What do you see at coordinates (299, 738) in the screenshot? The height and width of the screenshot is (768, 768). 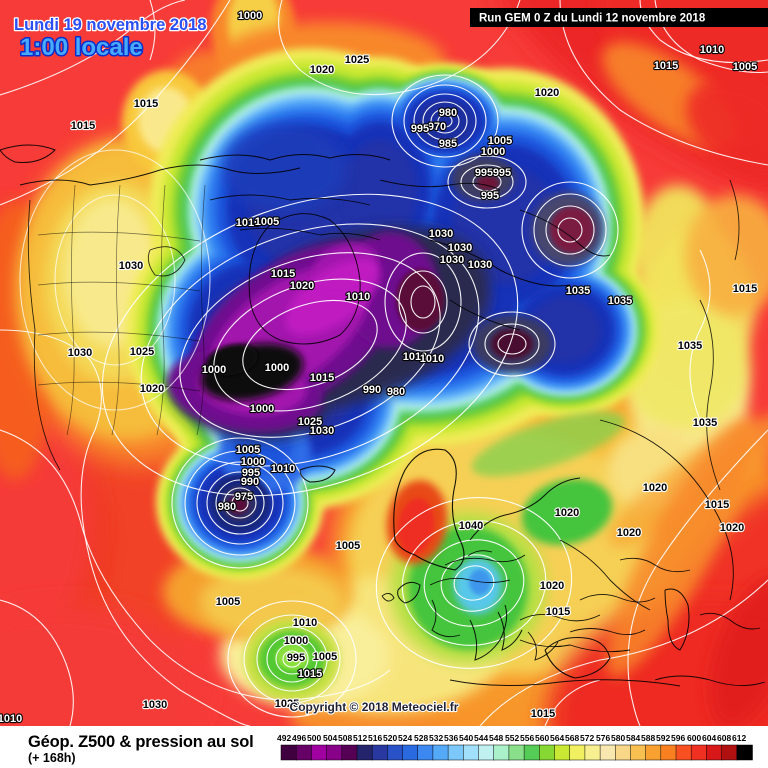 I see `svg-text: 496` at bounding box center [299, 738].